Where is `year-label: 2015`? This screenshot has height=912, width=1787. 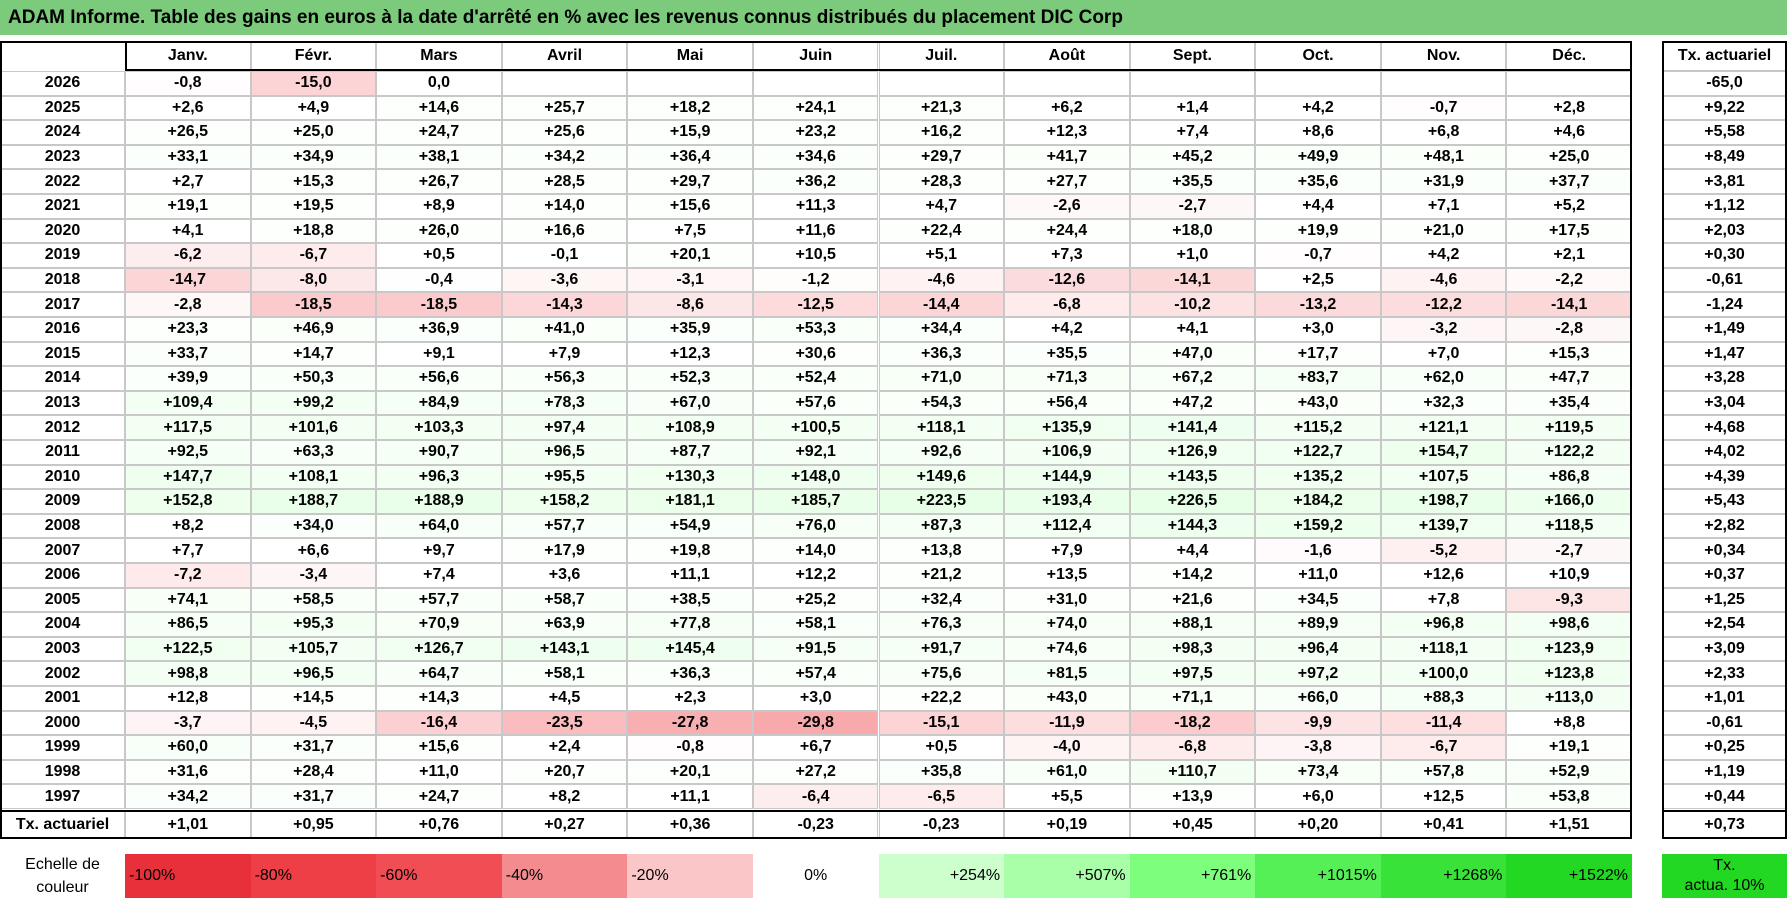 year-label: 2015 is located at coordinates (62, 354).